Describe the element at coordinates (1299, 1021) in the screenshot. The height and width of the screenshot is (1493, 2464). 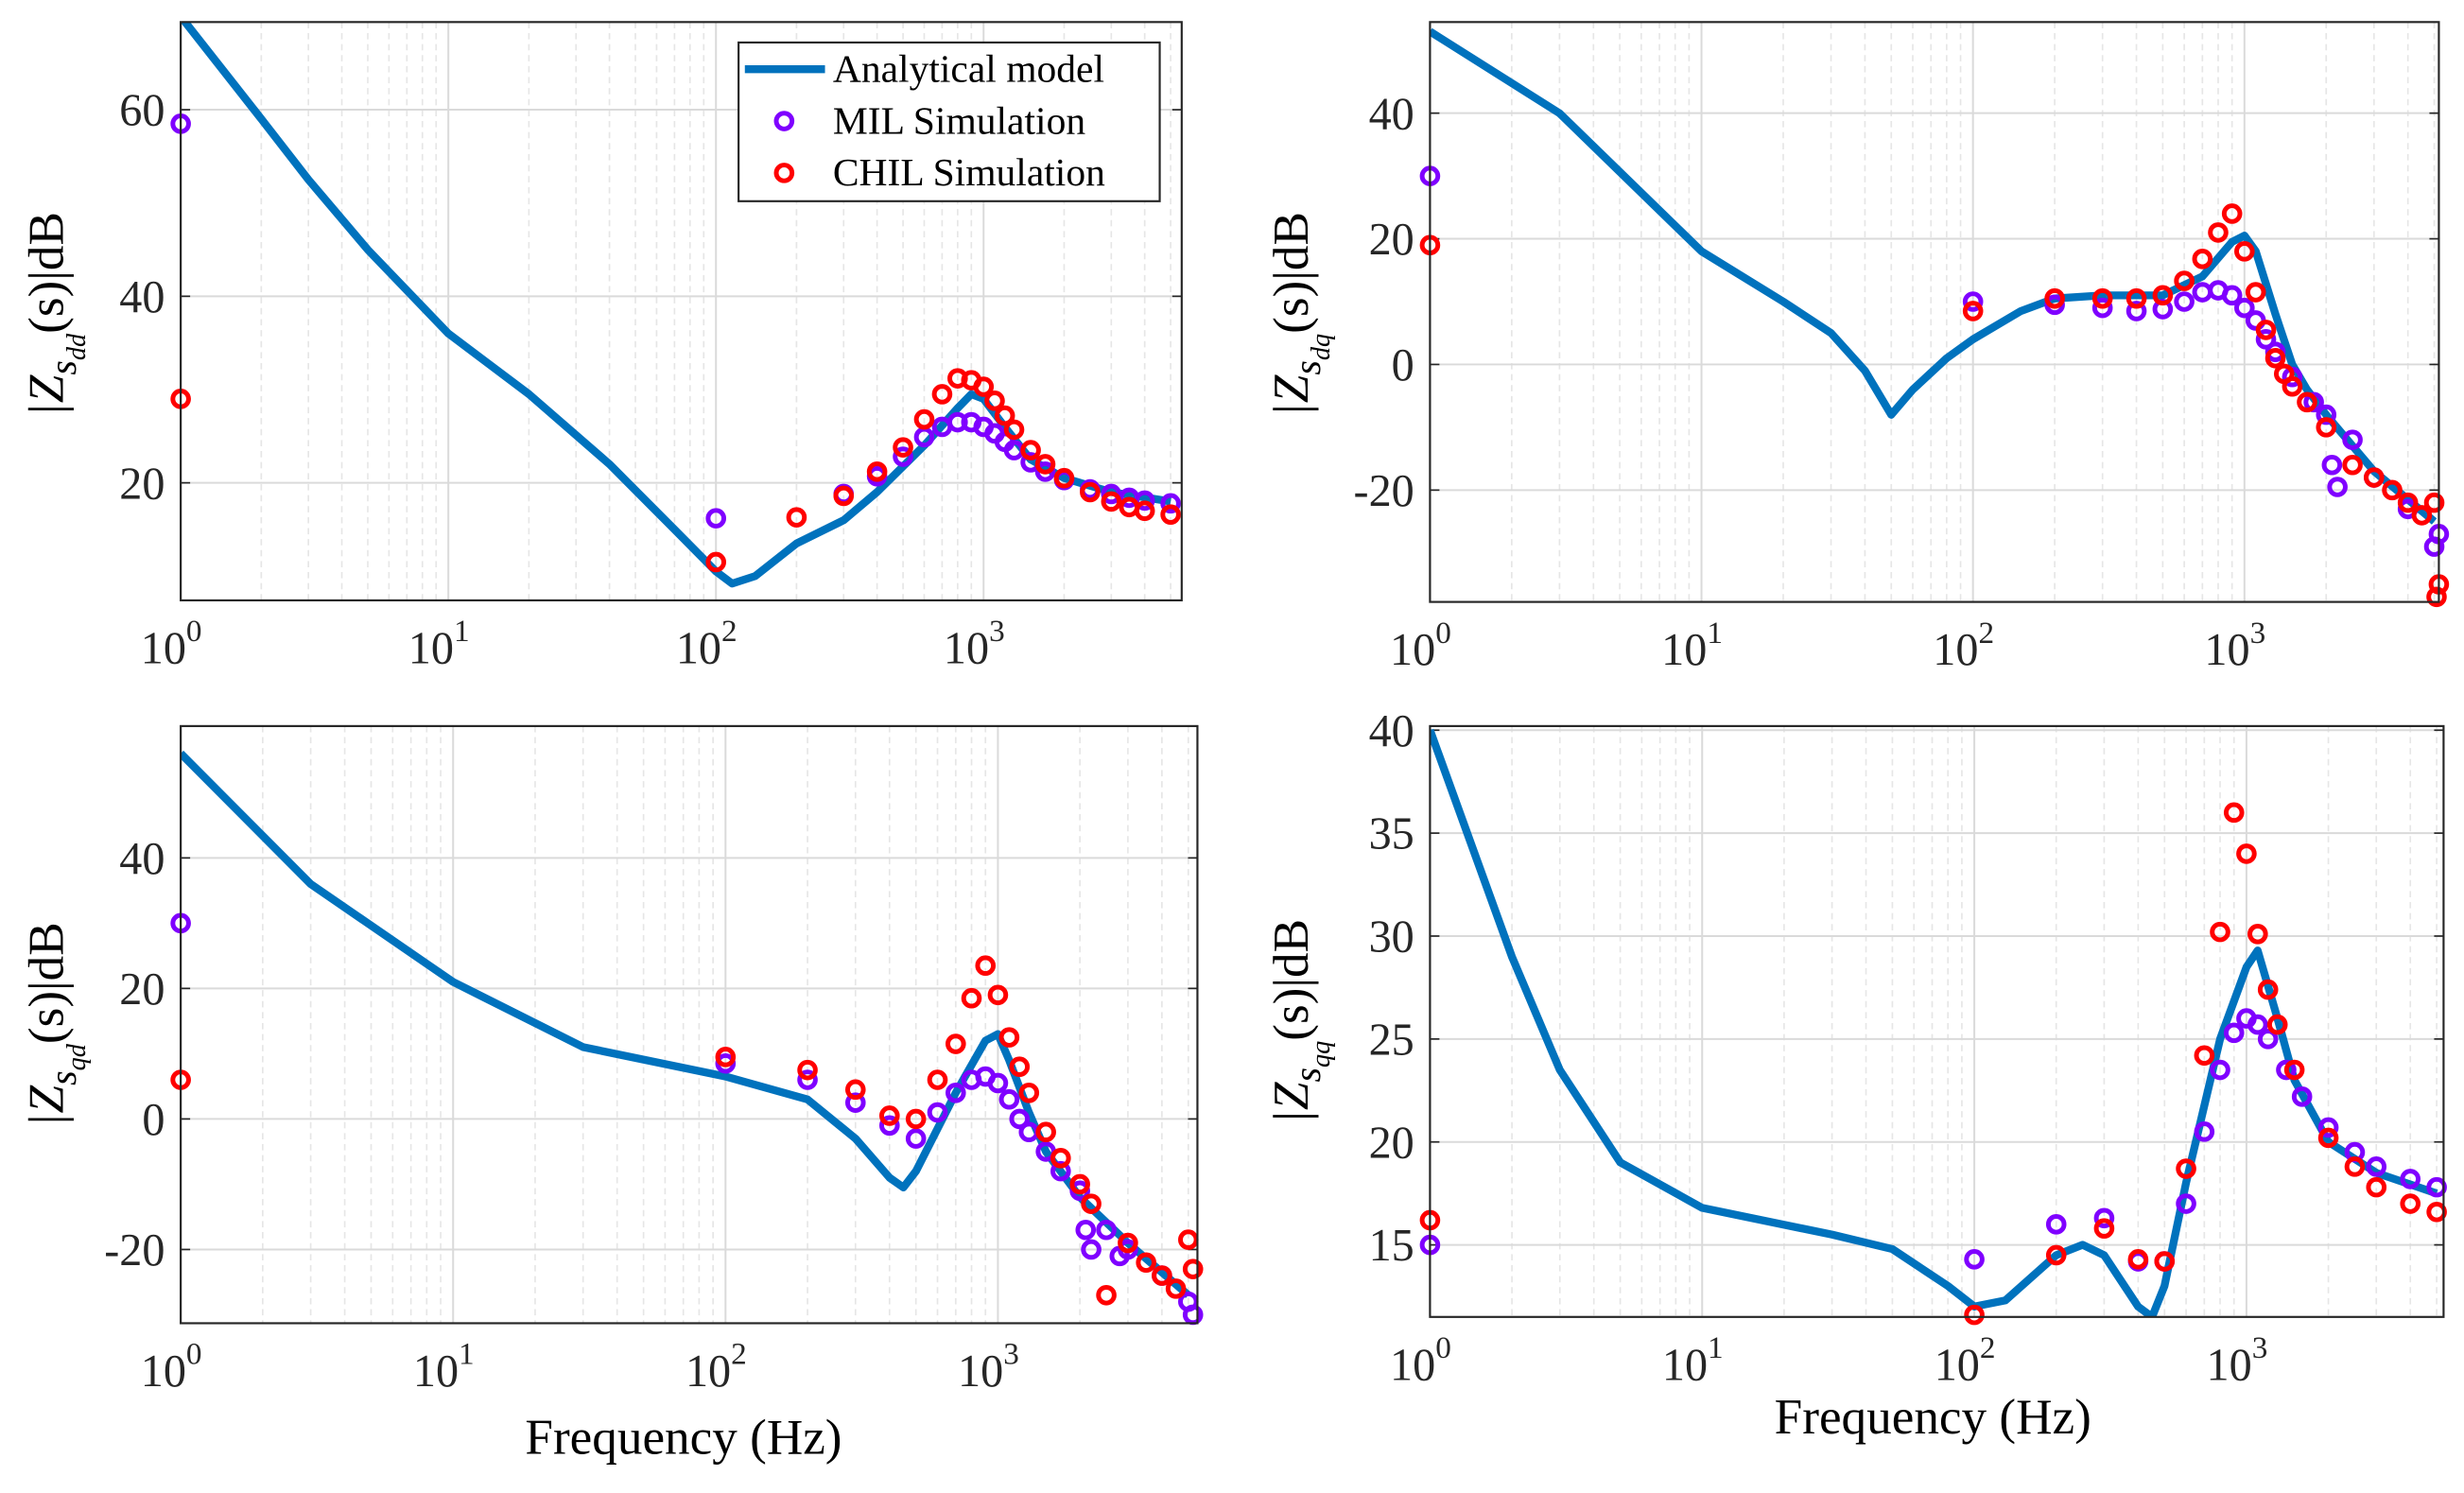
I see `y-axis-label: |Zsqq(s)|dB` at that location.